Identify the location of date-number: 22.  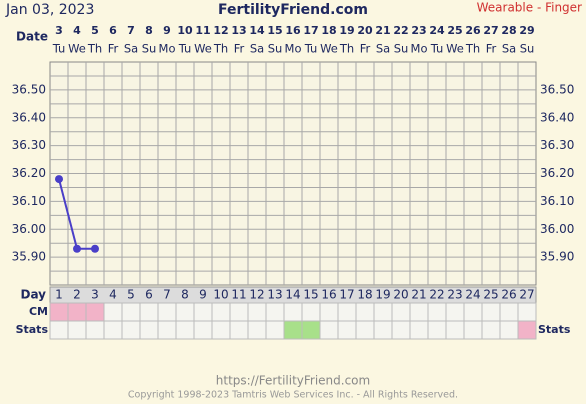
(400, 30).